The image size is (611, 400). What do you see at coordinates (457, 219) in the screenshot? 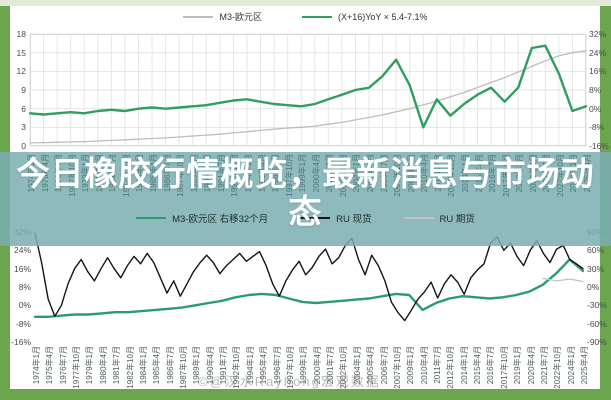
I see `legend-label: RU 期货` at bounding box center [457, 219].